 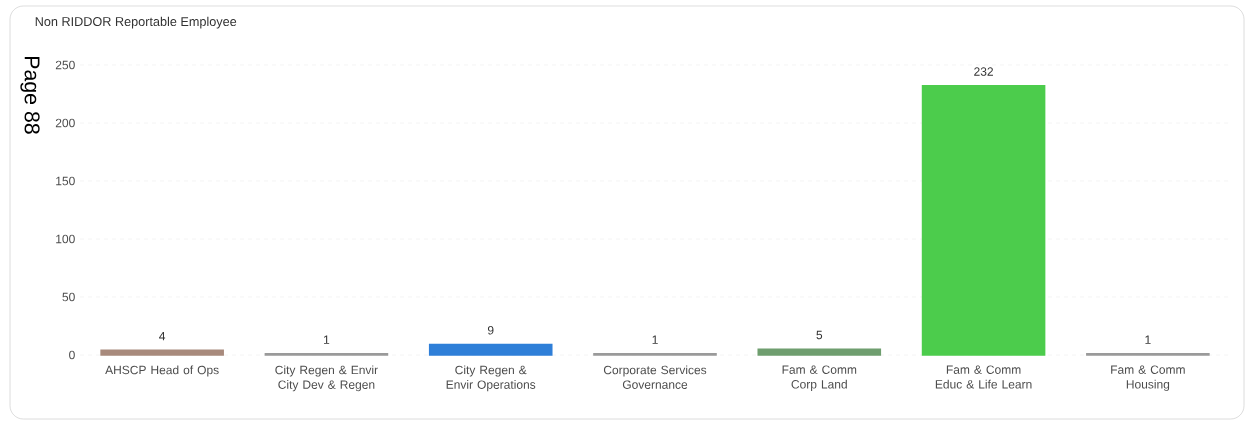 What do you see at coordinates (65, 123) in the screenshot?
I see `y-tick-label: 200` at bounding box center [65, 123].